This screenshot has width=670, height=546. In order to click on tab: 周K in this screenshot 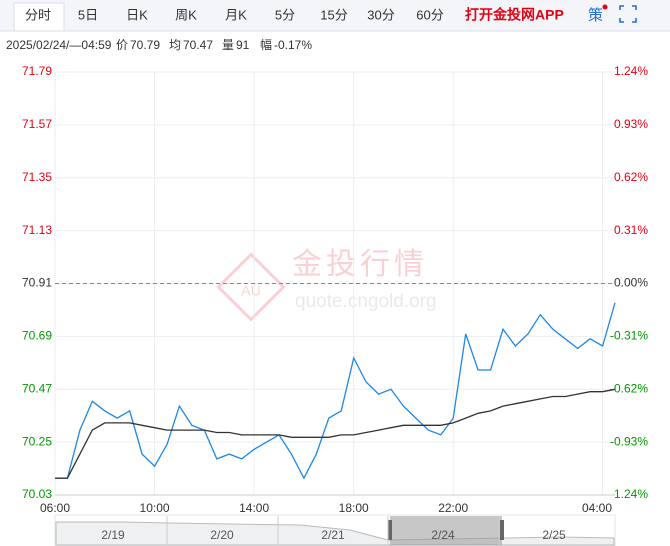, I will do `click(186, 14)`.